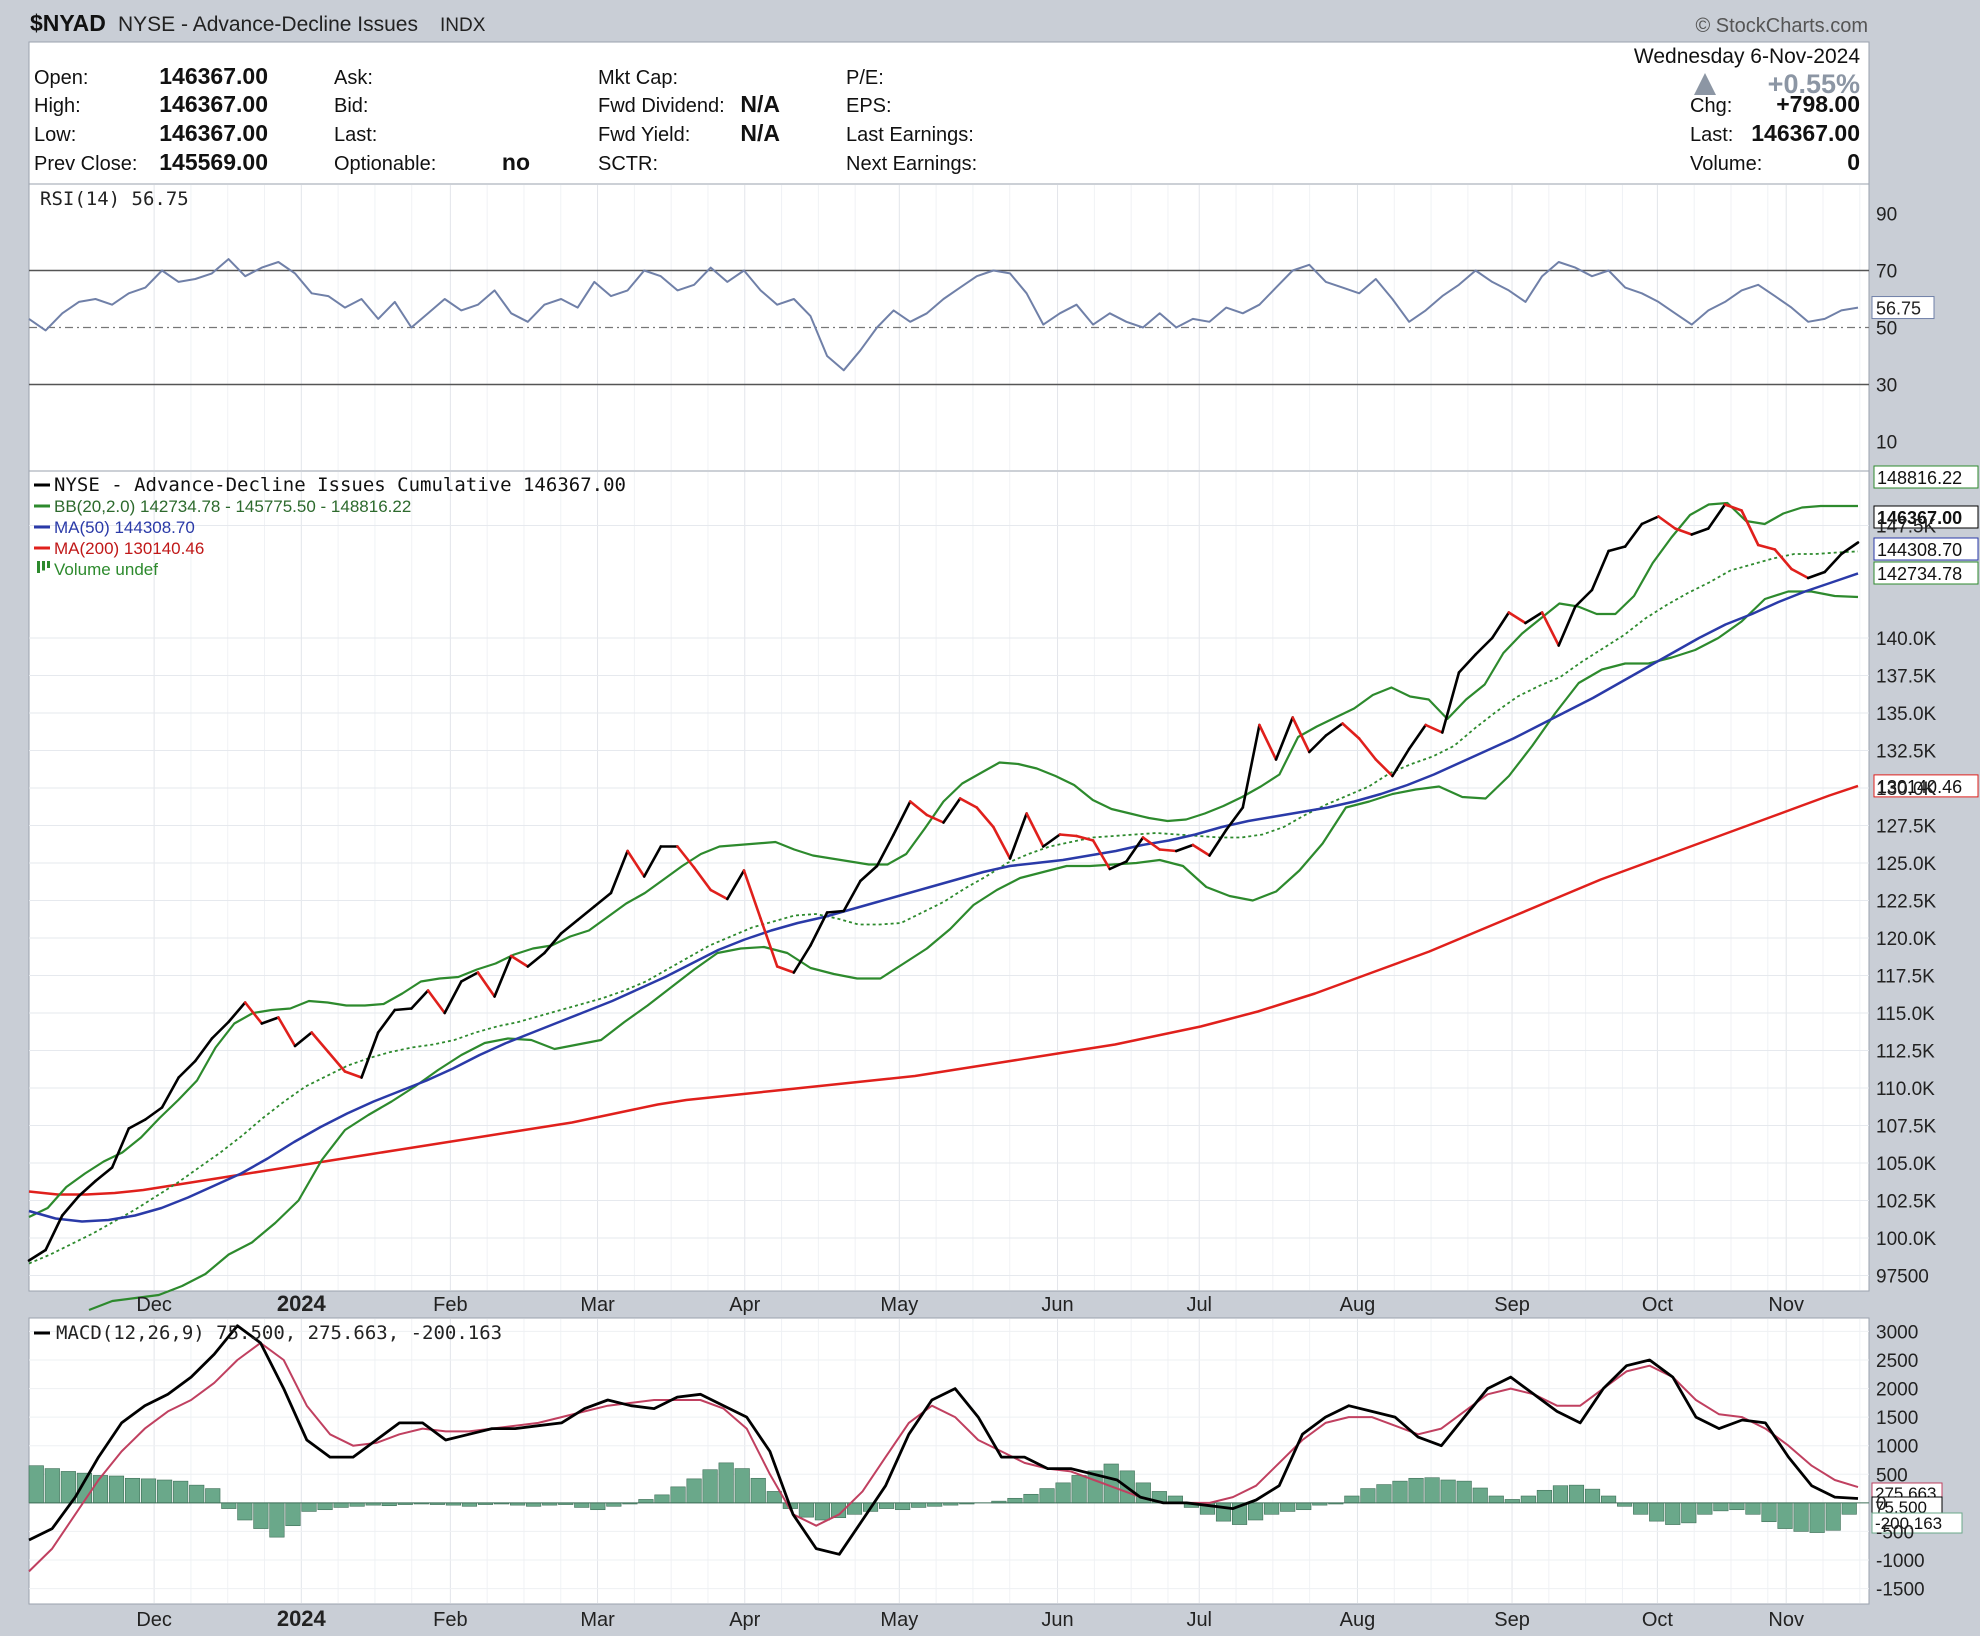 The image size is (1980, 1636). Describe the element at coordinates (1906, 827) in the screenshot. I see `price-y-tick: 127.5K` at that location.